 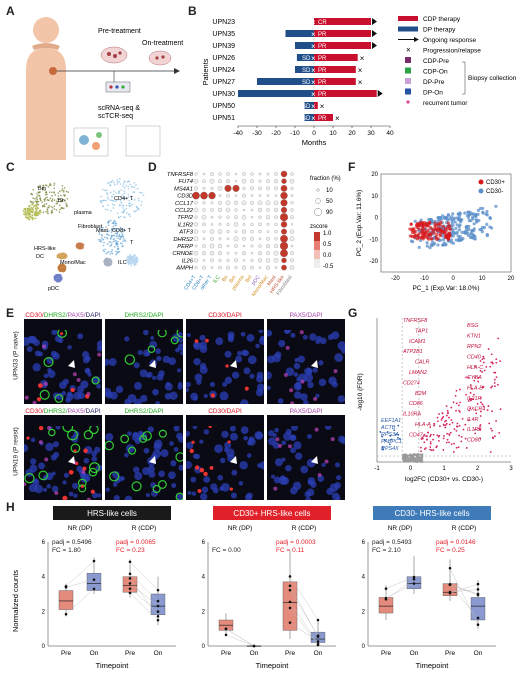 I want to click on up-gene-label: RPN2, so click(x=474, y=347).